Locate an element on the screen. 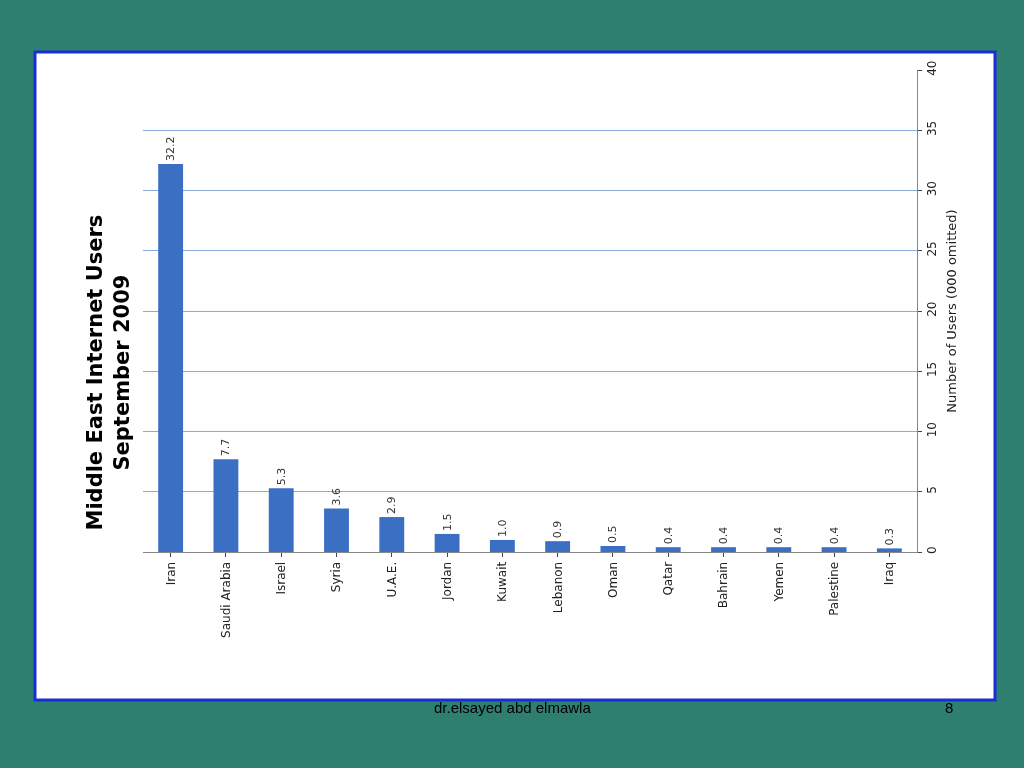 This screenshot has width=1024, height=768. data-label: 2.9 is located at coordinates (392, 505).